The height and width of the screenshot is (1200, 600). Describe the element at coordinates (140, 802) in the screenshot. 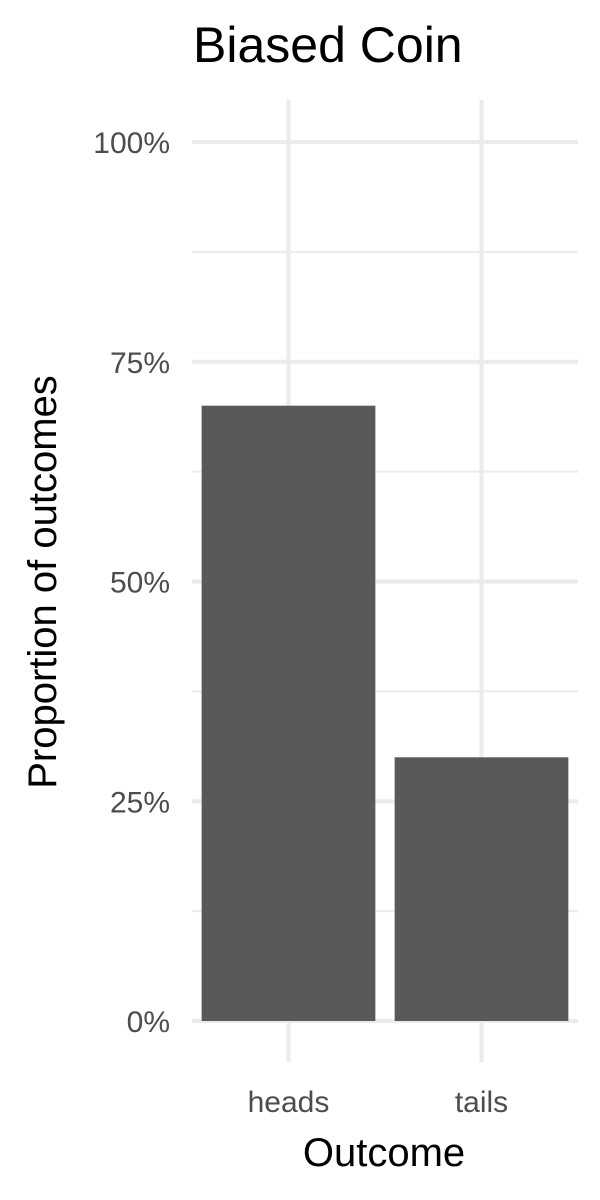

I see `y-tick-label: 25%` at that location.